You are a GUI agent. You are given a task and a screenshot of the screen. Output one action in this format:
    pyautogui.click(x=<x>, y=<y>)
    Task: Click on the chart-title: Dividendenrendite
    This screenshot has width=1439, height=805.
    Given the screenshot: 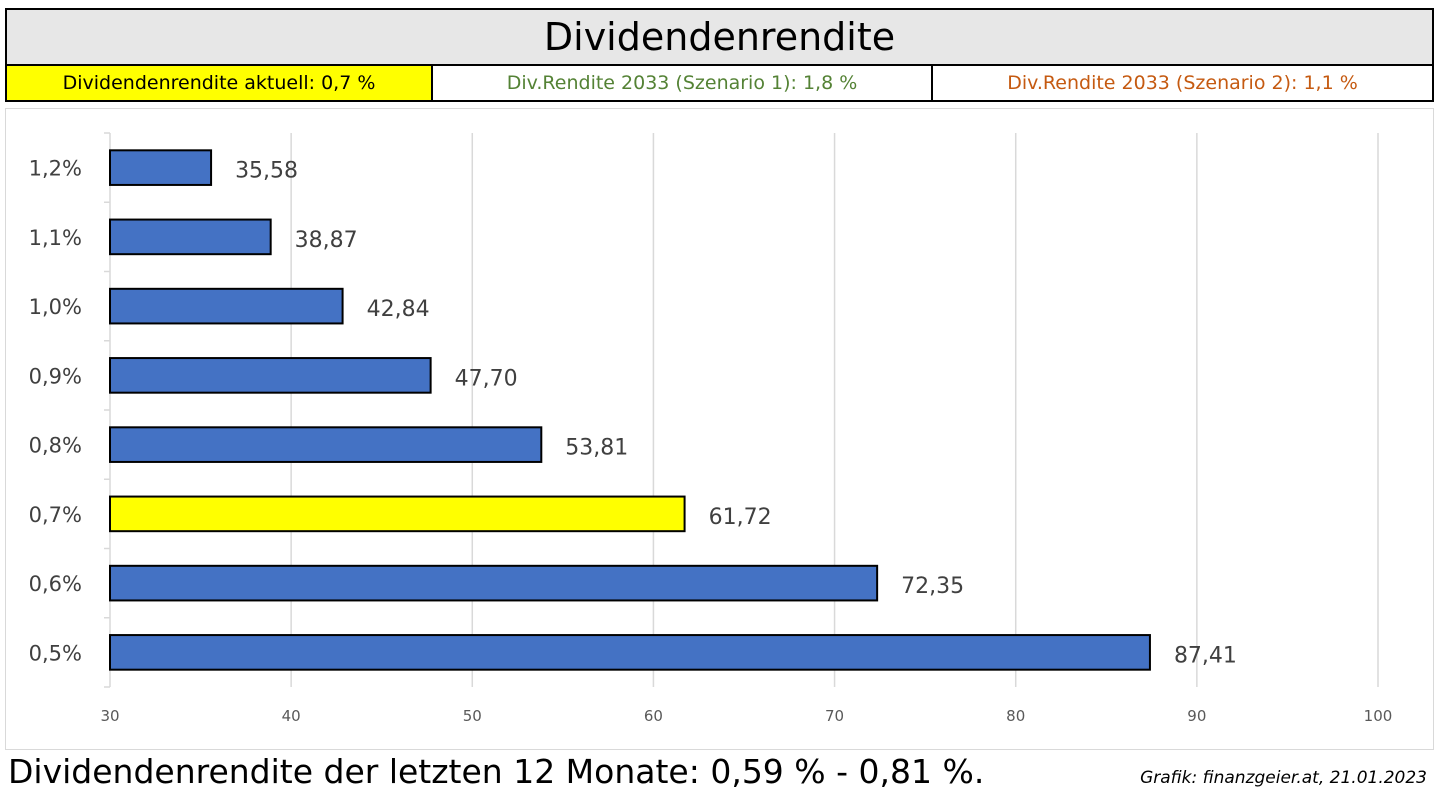 What is the action you would take?
    pyautogui.click(x=719, y=37)
    